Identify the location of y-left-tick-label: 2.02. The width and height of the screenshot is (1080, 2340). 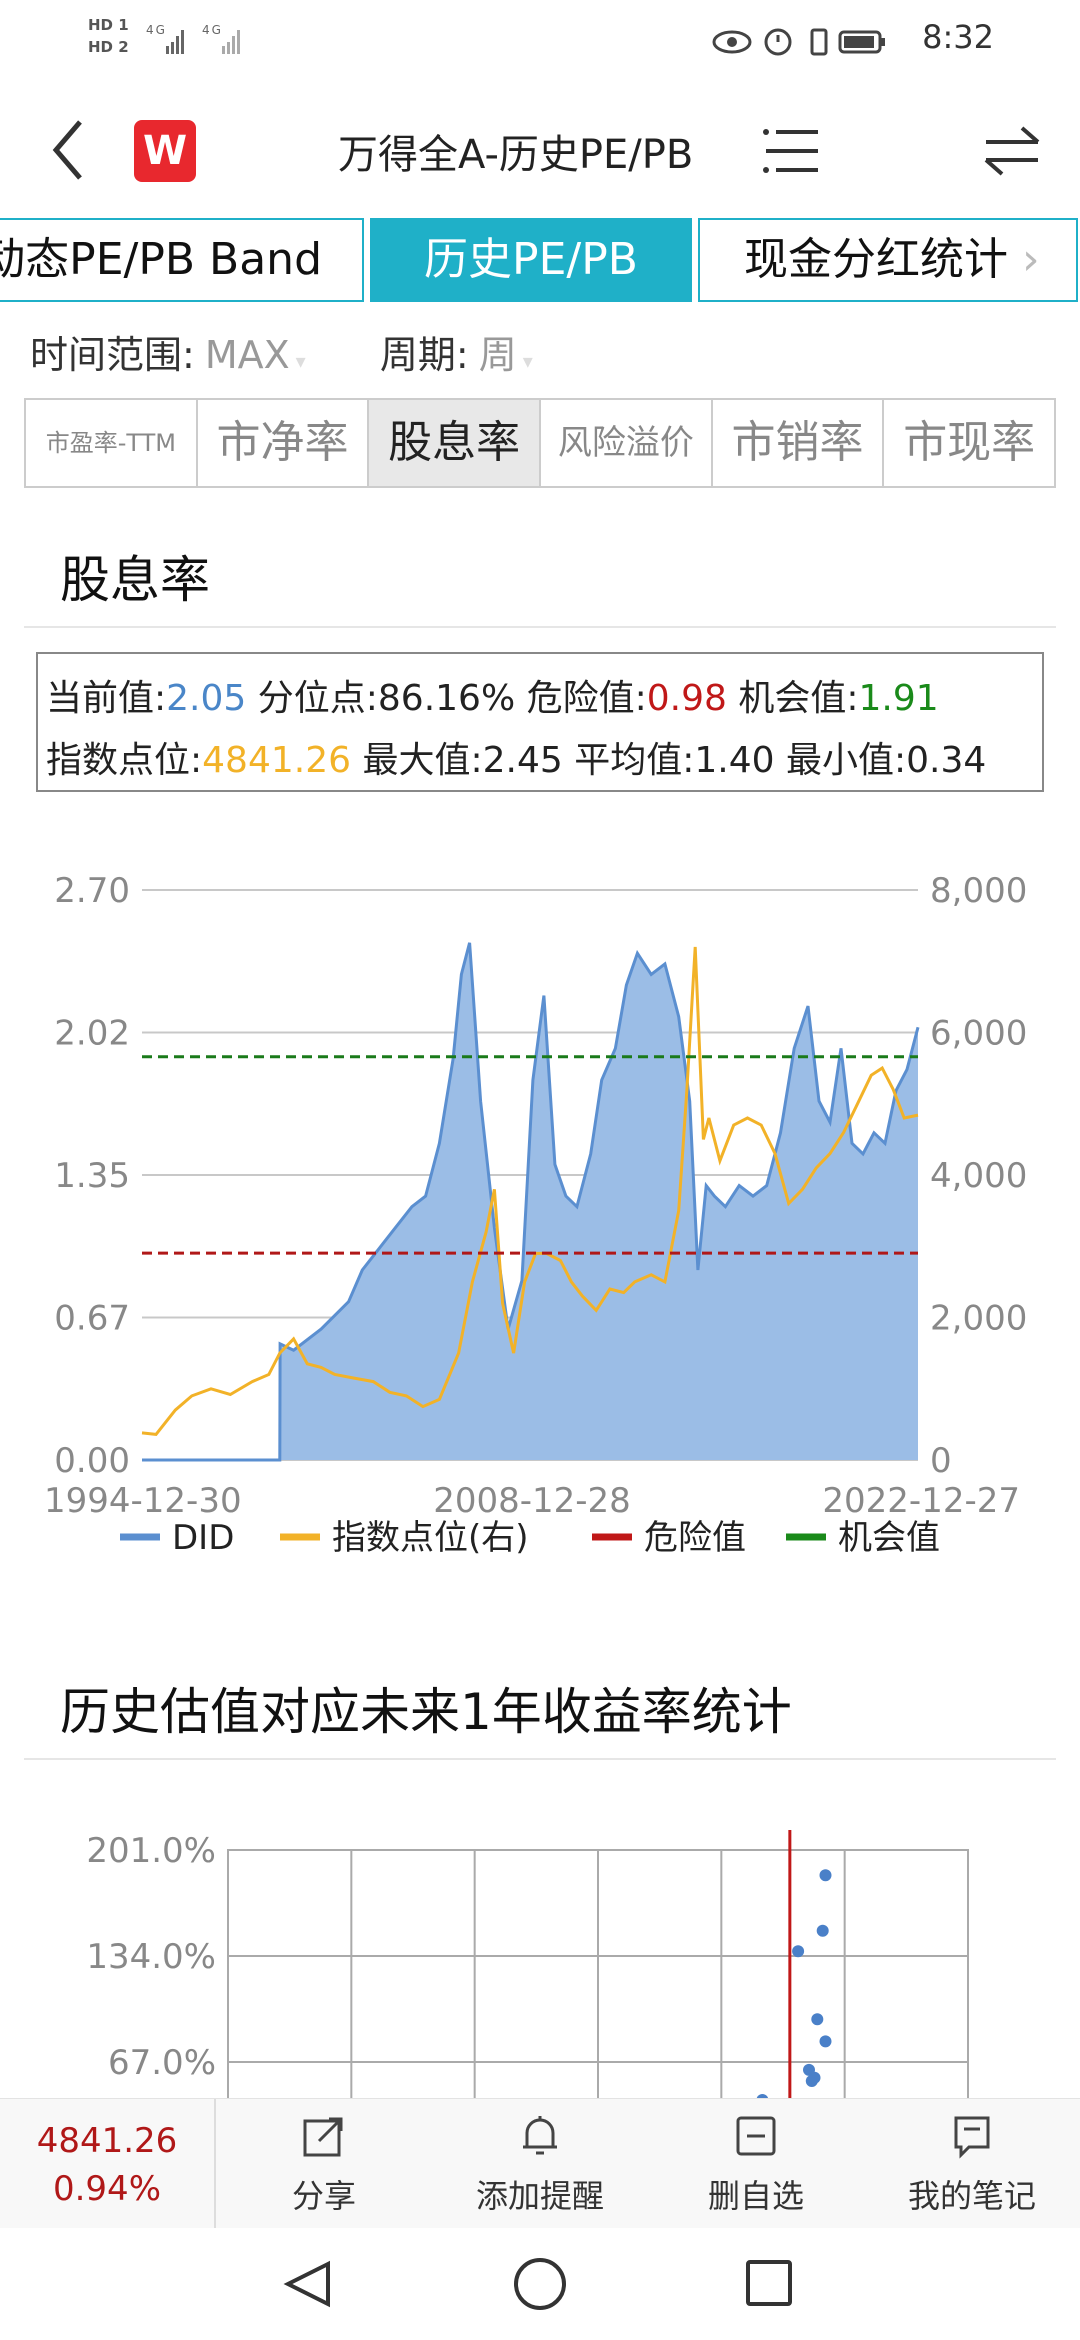
(92, 1034).